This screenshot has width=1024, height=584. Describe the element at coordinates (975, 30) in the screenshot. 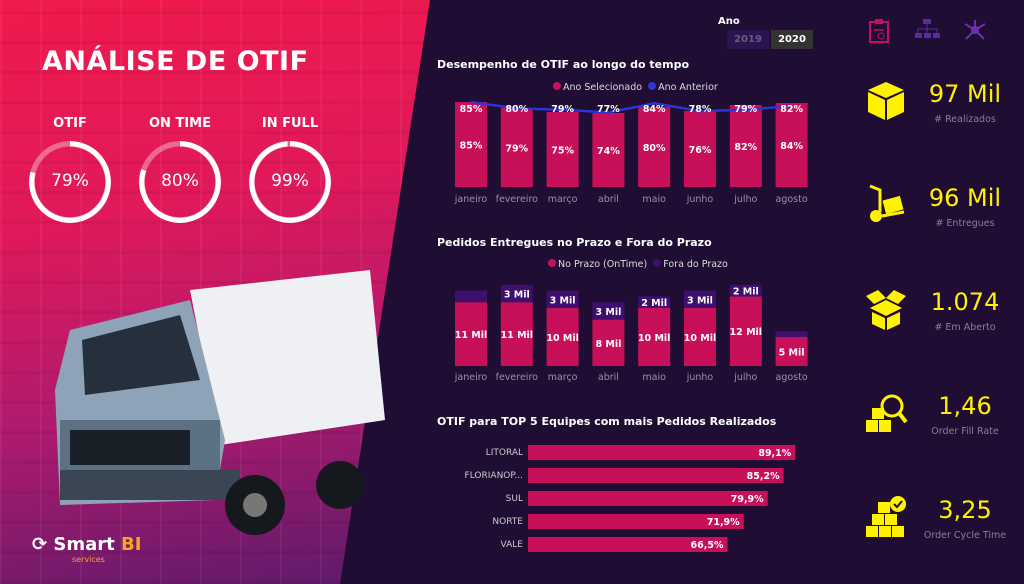

I see `network-icon` at that location.